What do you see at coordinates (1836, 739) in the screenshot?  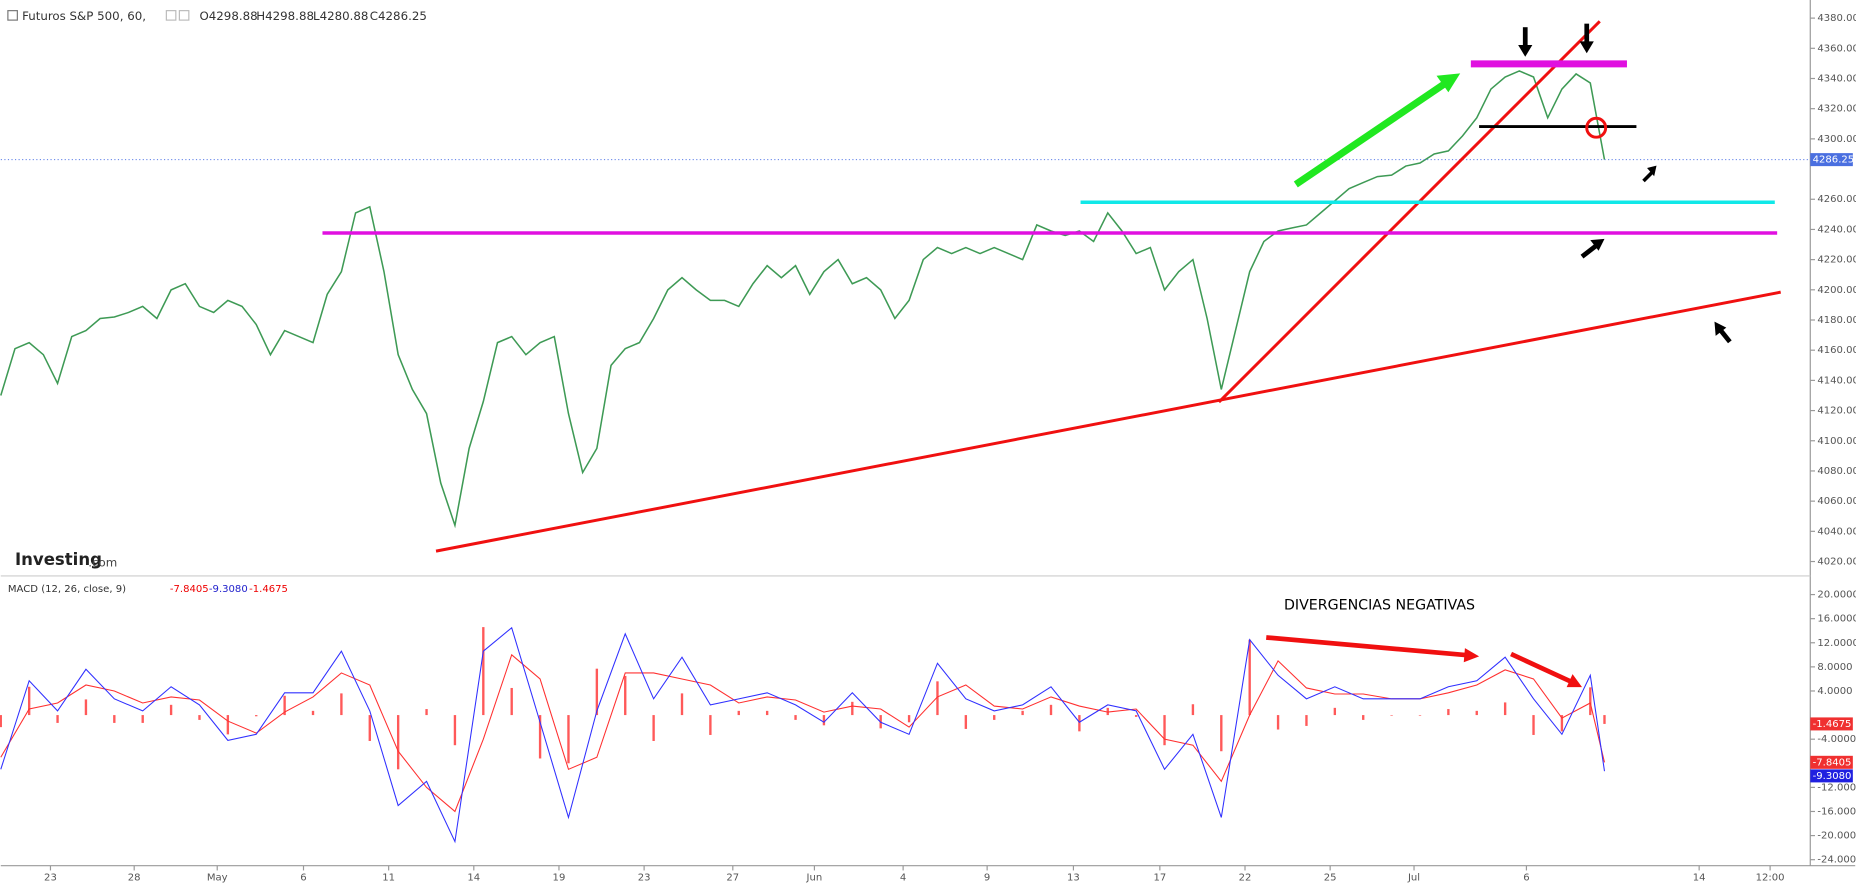 I see `y-tick-label: -4.0000` at bounding box center [1836, 739].